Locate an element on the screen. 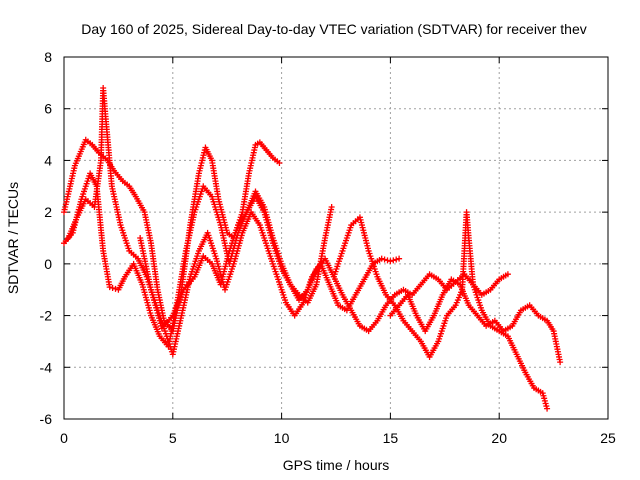 The width and height of the screenshot is (640, 480). y-tick-label: -6 is located at coordinates (46, 419).